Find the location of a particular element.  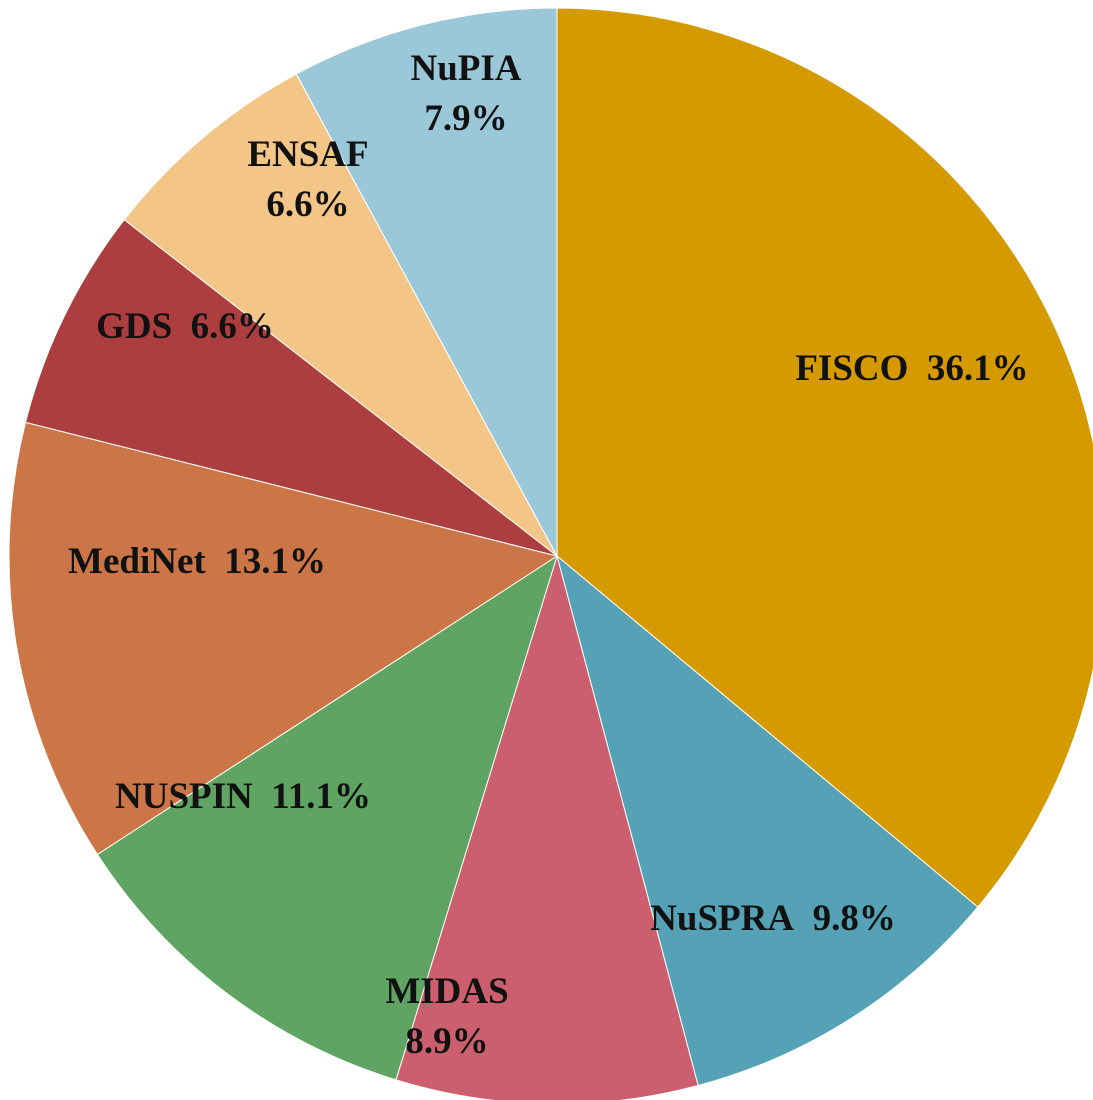

slice-value: 13.1% is located at coordinates (275, 561).